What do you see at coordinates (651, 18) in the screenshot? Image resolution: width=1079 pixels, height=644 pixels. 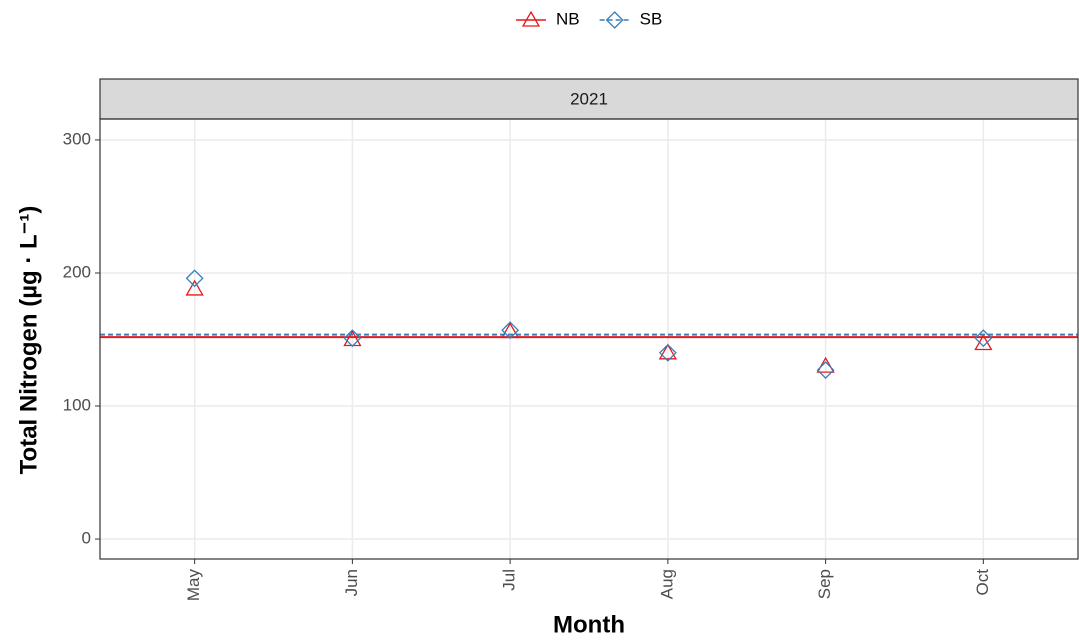 I see `legend-label: SB` at bounding box center [651, 18].